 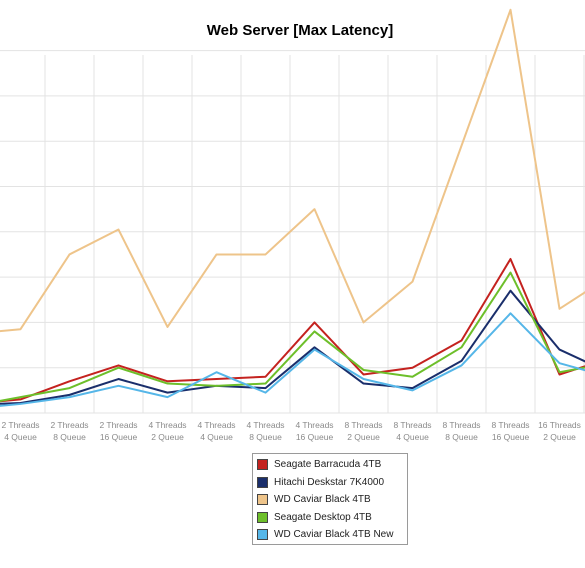 I want to click on legend-label: WD Caviar Black 4TB, so click(x=322, y=500).